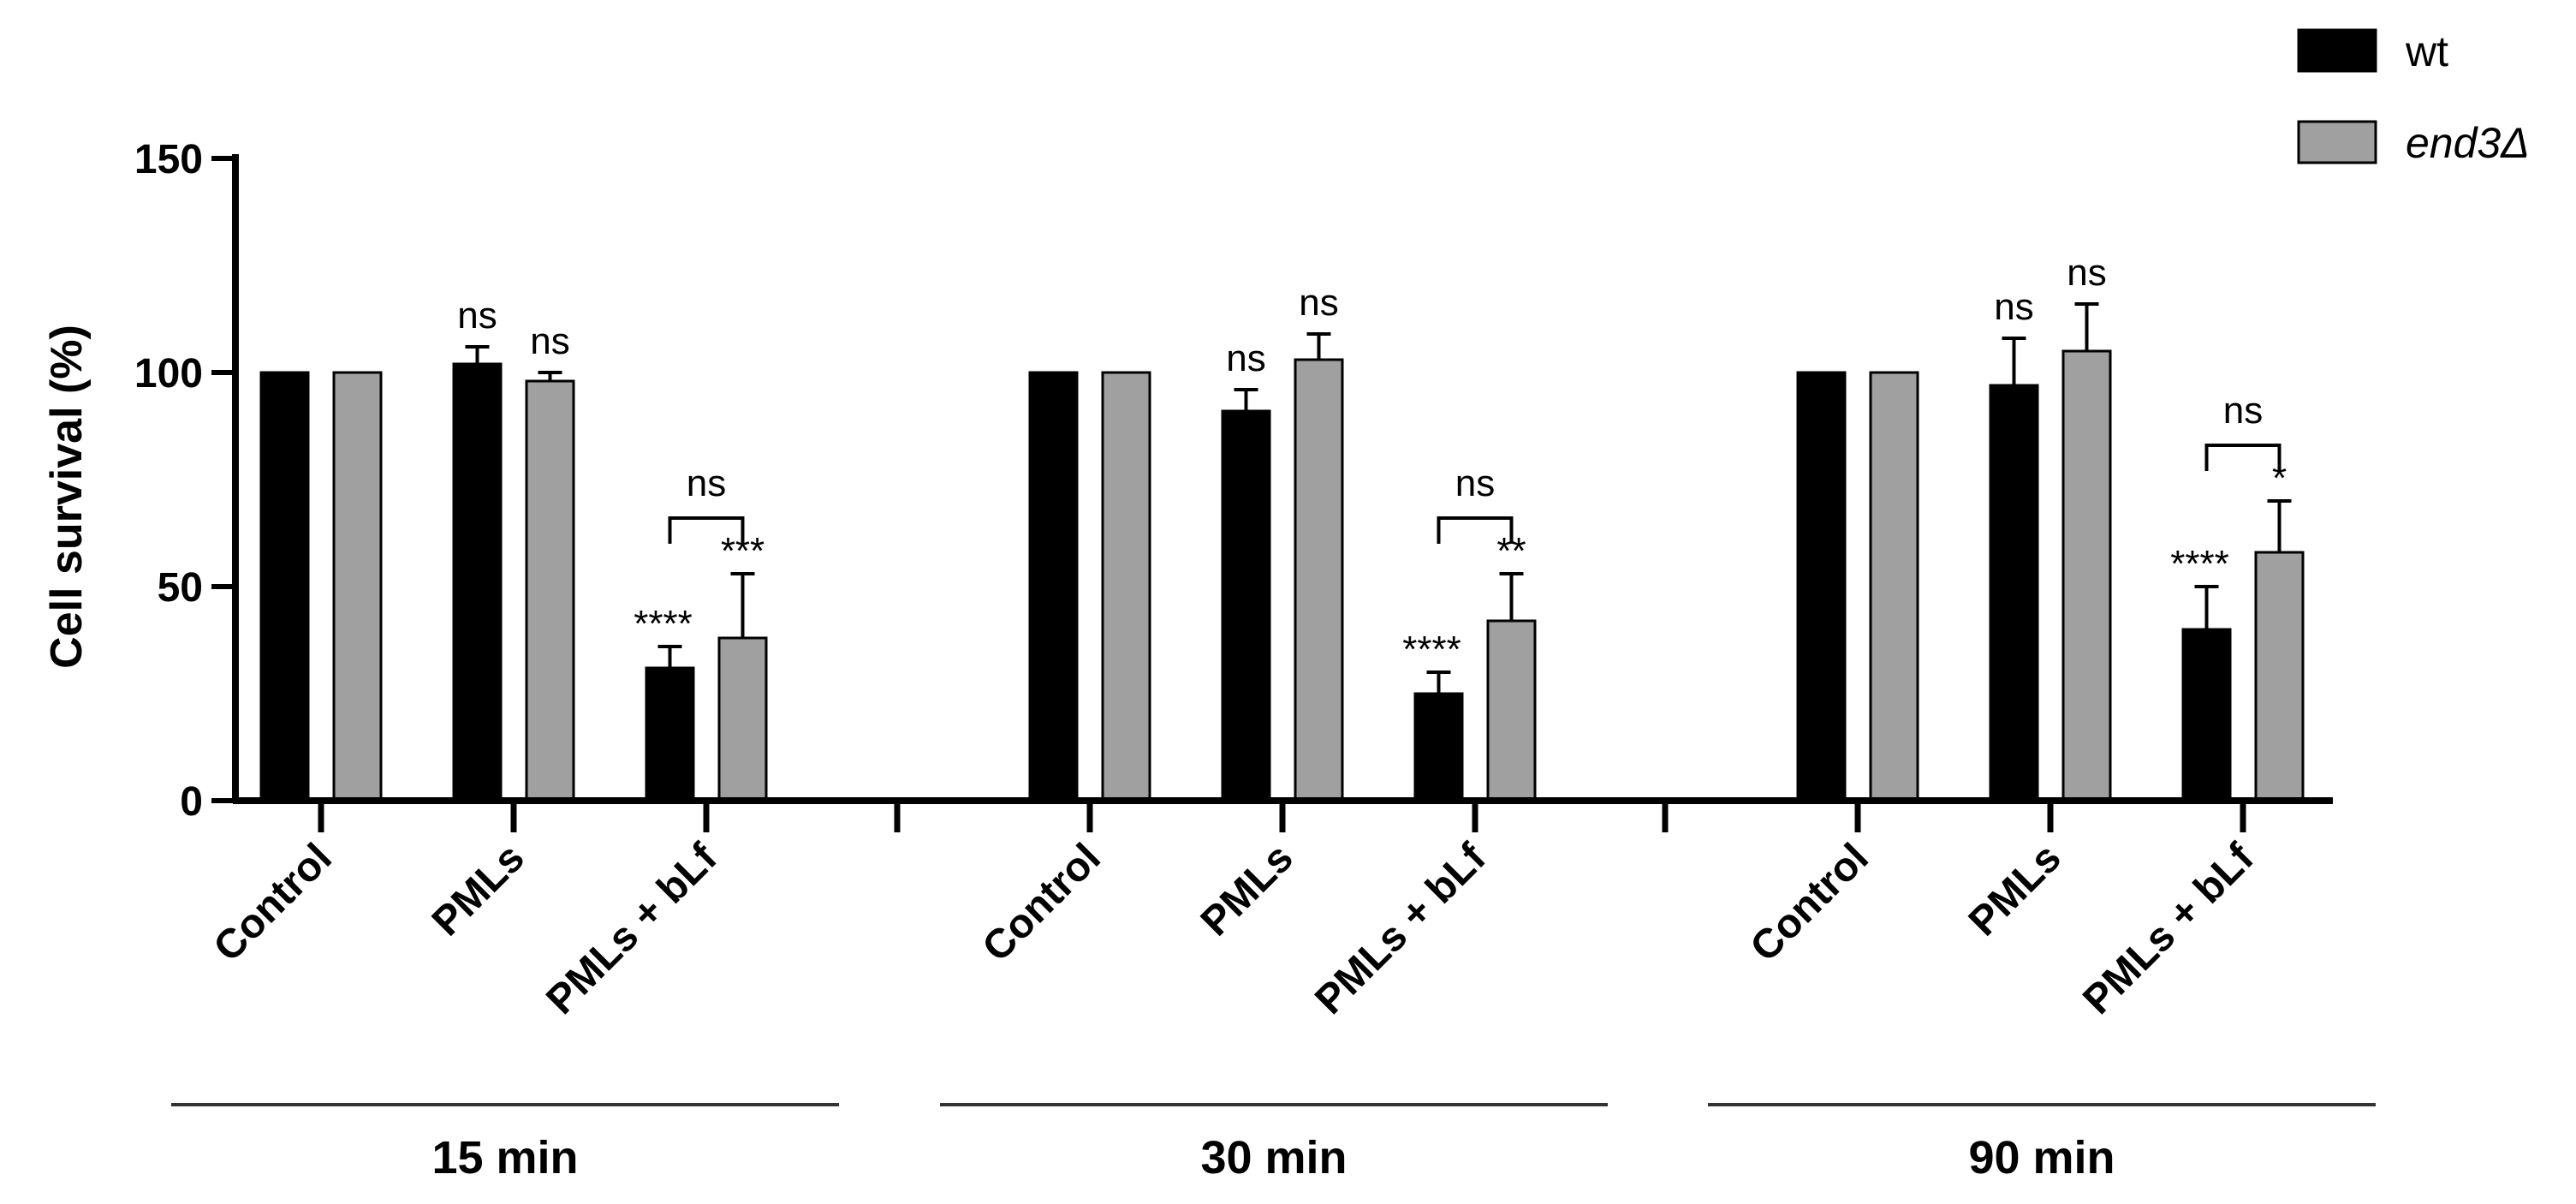 This screenshot has height=1204, width=2576. I want to click on legend-swatch-end3, so click(2337, 142).